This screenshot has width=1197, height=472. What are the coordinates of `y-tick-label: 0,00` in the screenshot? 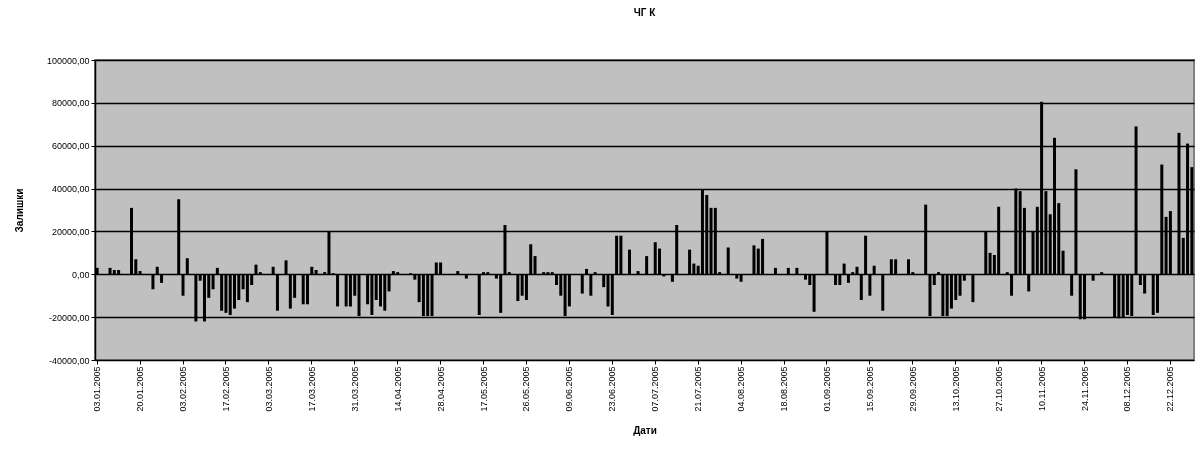 It's located at (80, 274).